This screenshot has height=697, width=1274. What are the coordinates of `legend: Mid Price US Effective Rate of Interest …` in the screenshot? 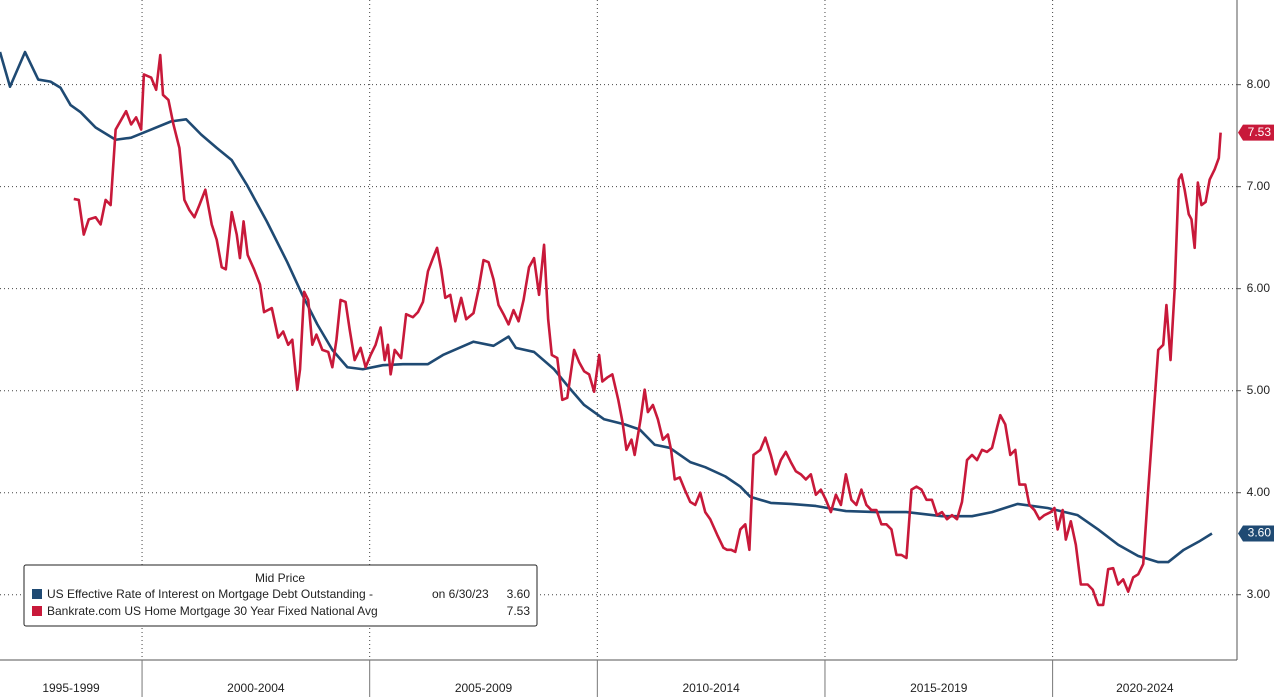 It's located at (280, 595).